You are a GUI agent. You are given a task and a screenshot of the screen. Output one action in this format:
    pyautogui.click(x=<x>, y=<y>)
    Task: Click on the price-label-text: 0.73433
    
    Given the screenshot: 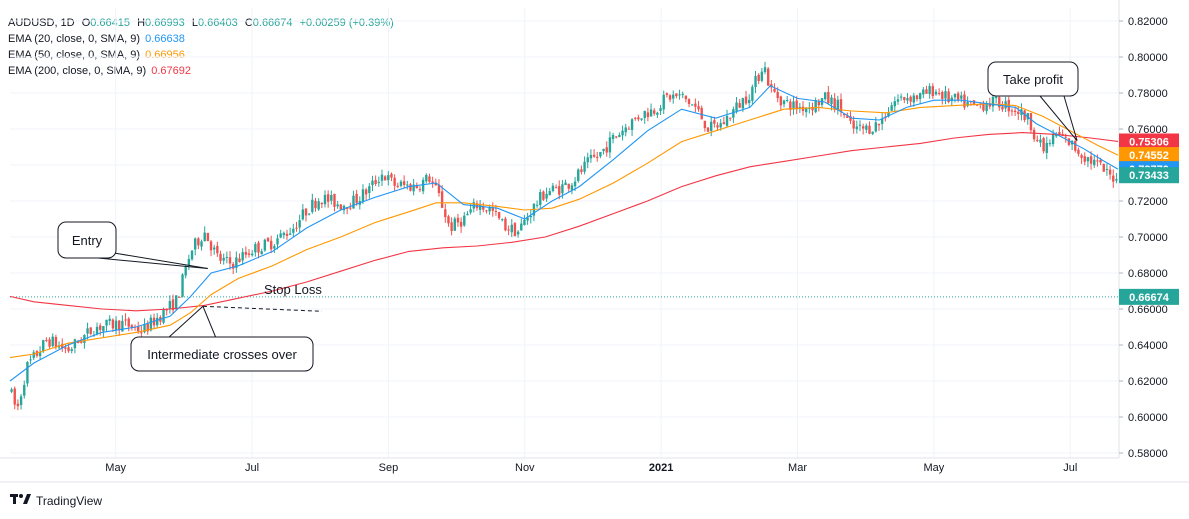 What is the action you would take?
    pyautogui.click(x=1149, y=176)
    